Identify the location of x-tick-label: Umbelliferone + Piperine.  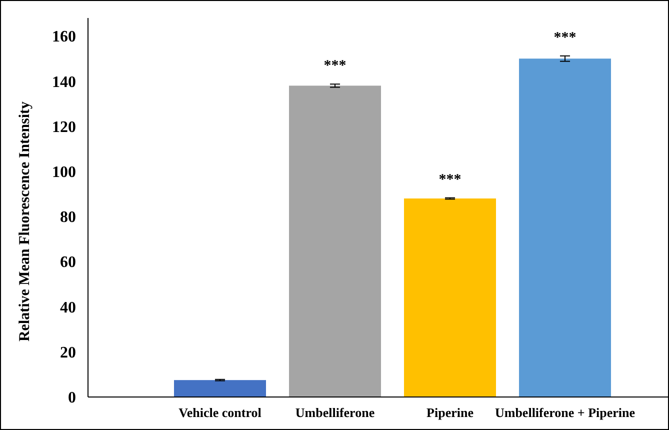
(565, 412).